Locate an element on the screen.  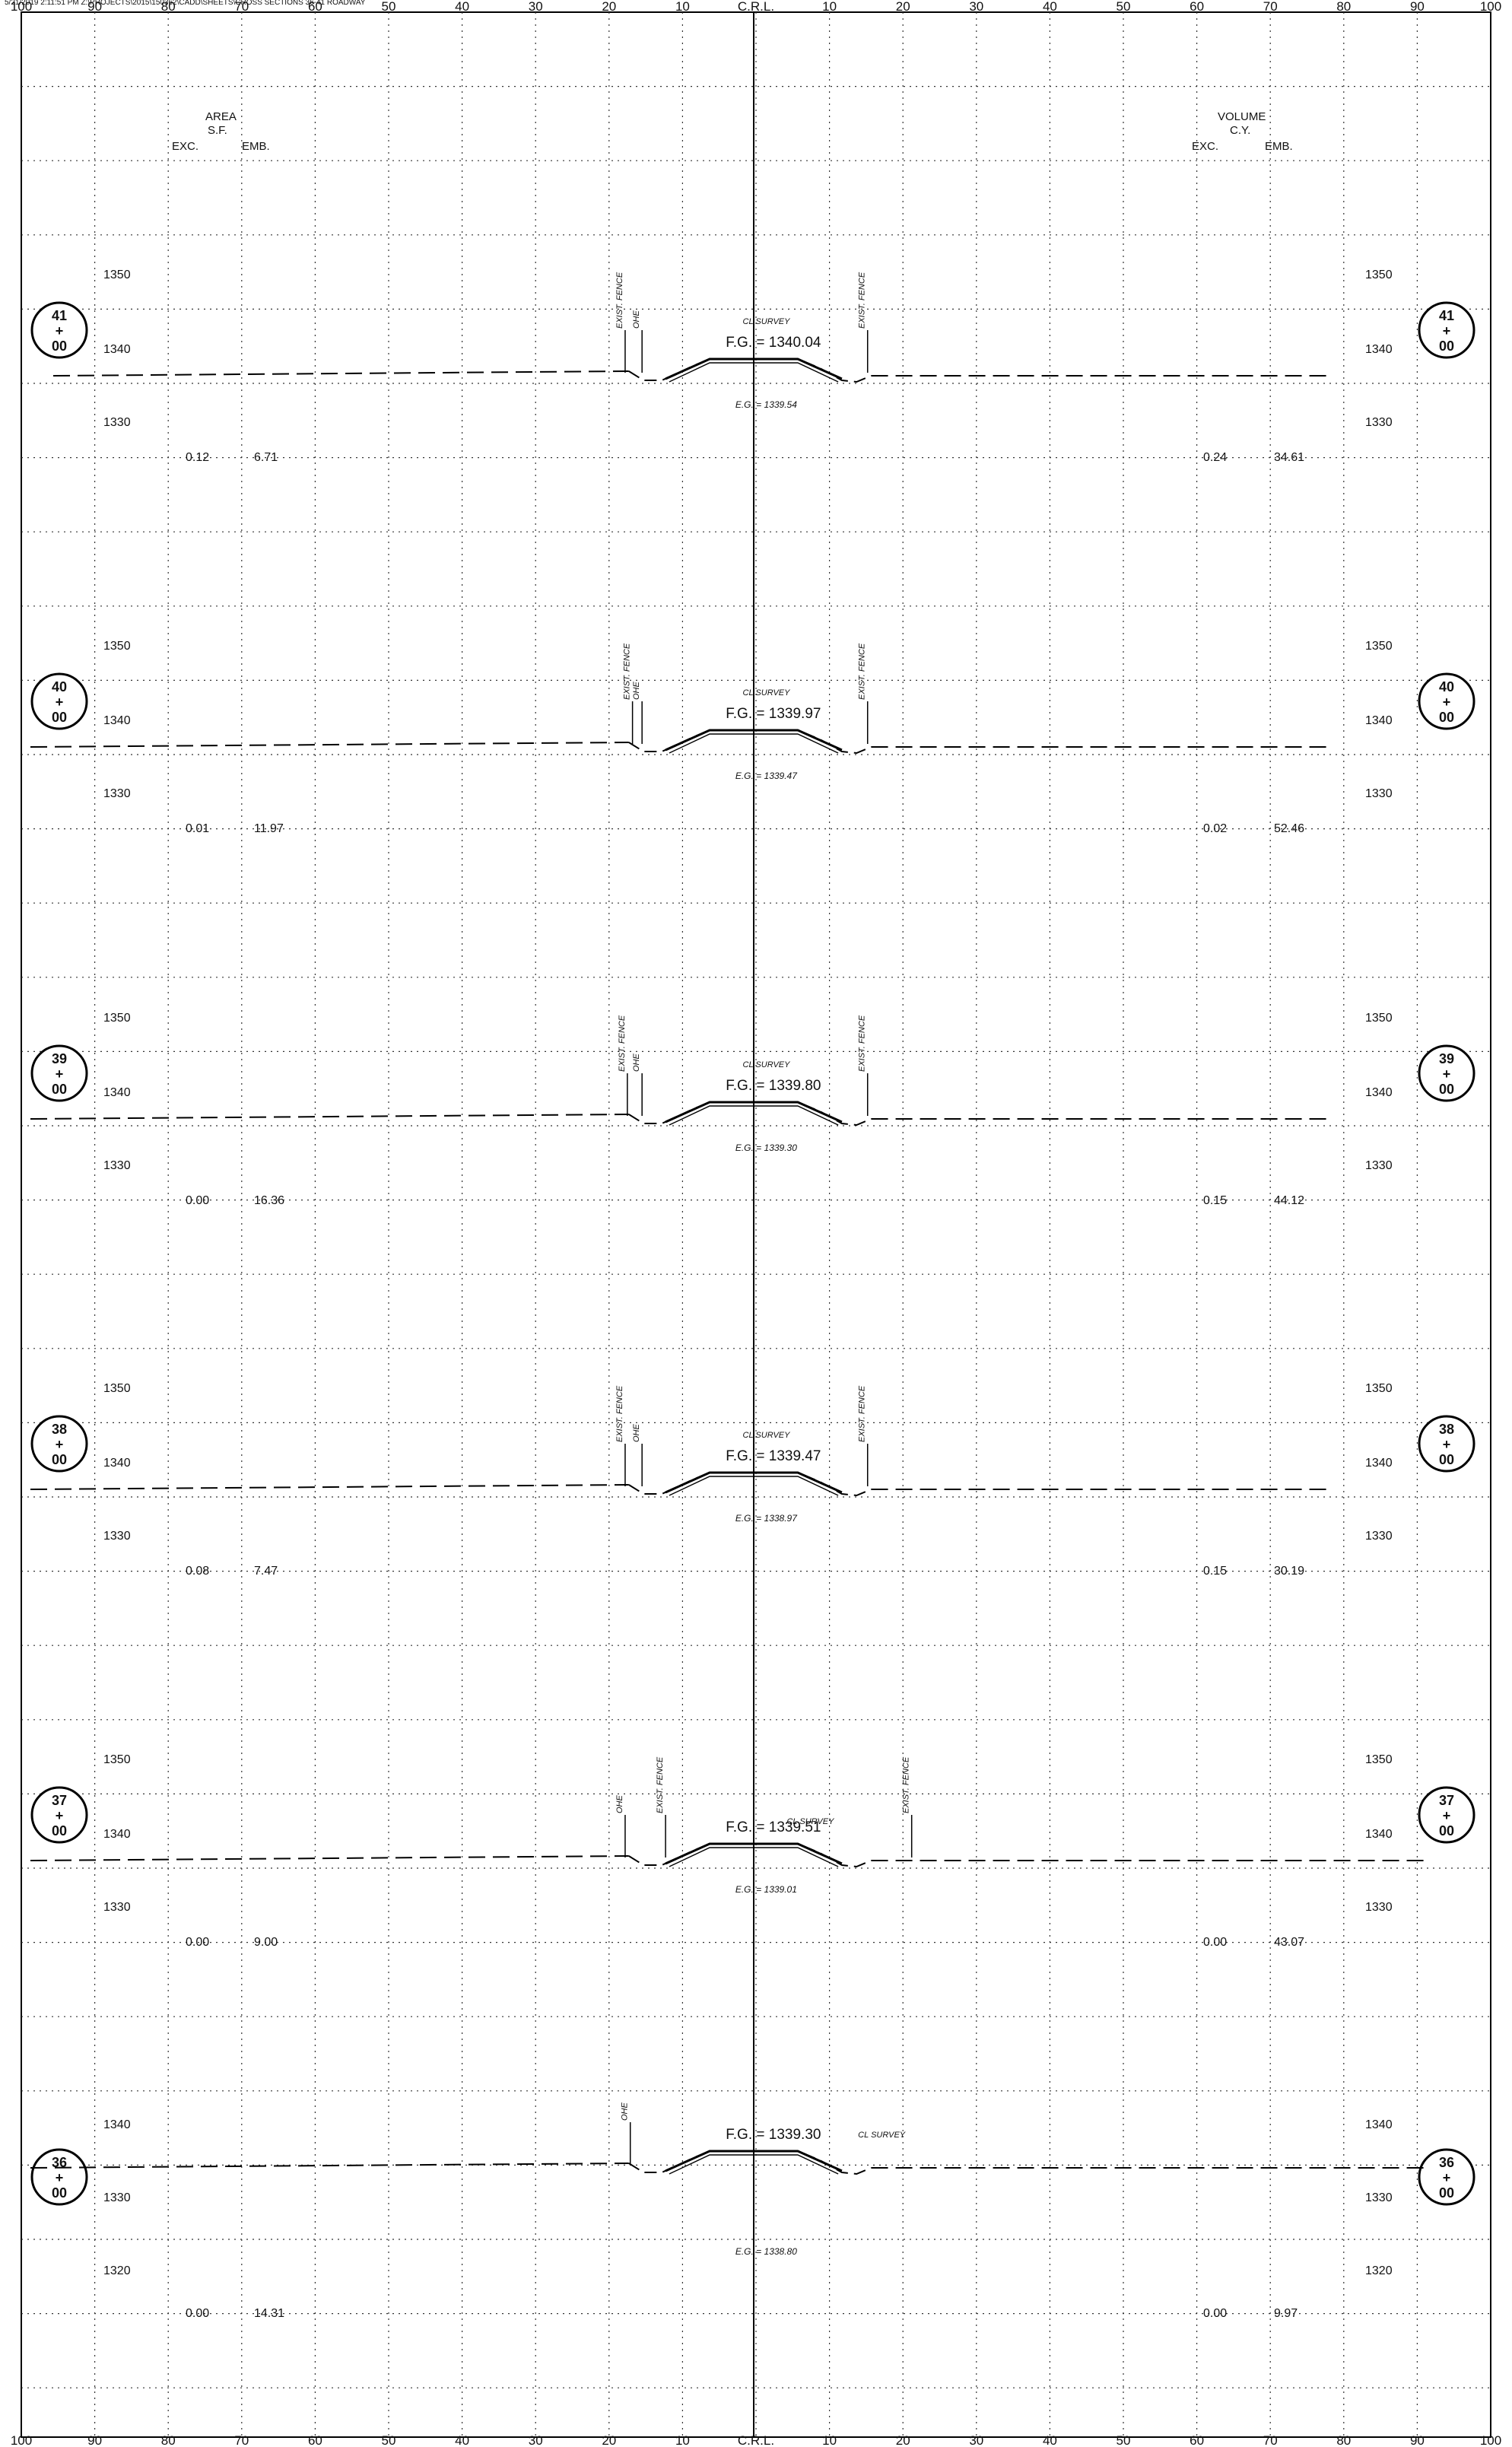
bottom-axis-label: 90 is located at coordinates (1417, 2440).